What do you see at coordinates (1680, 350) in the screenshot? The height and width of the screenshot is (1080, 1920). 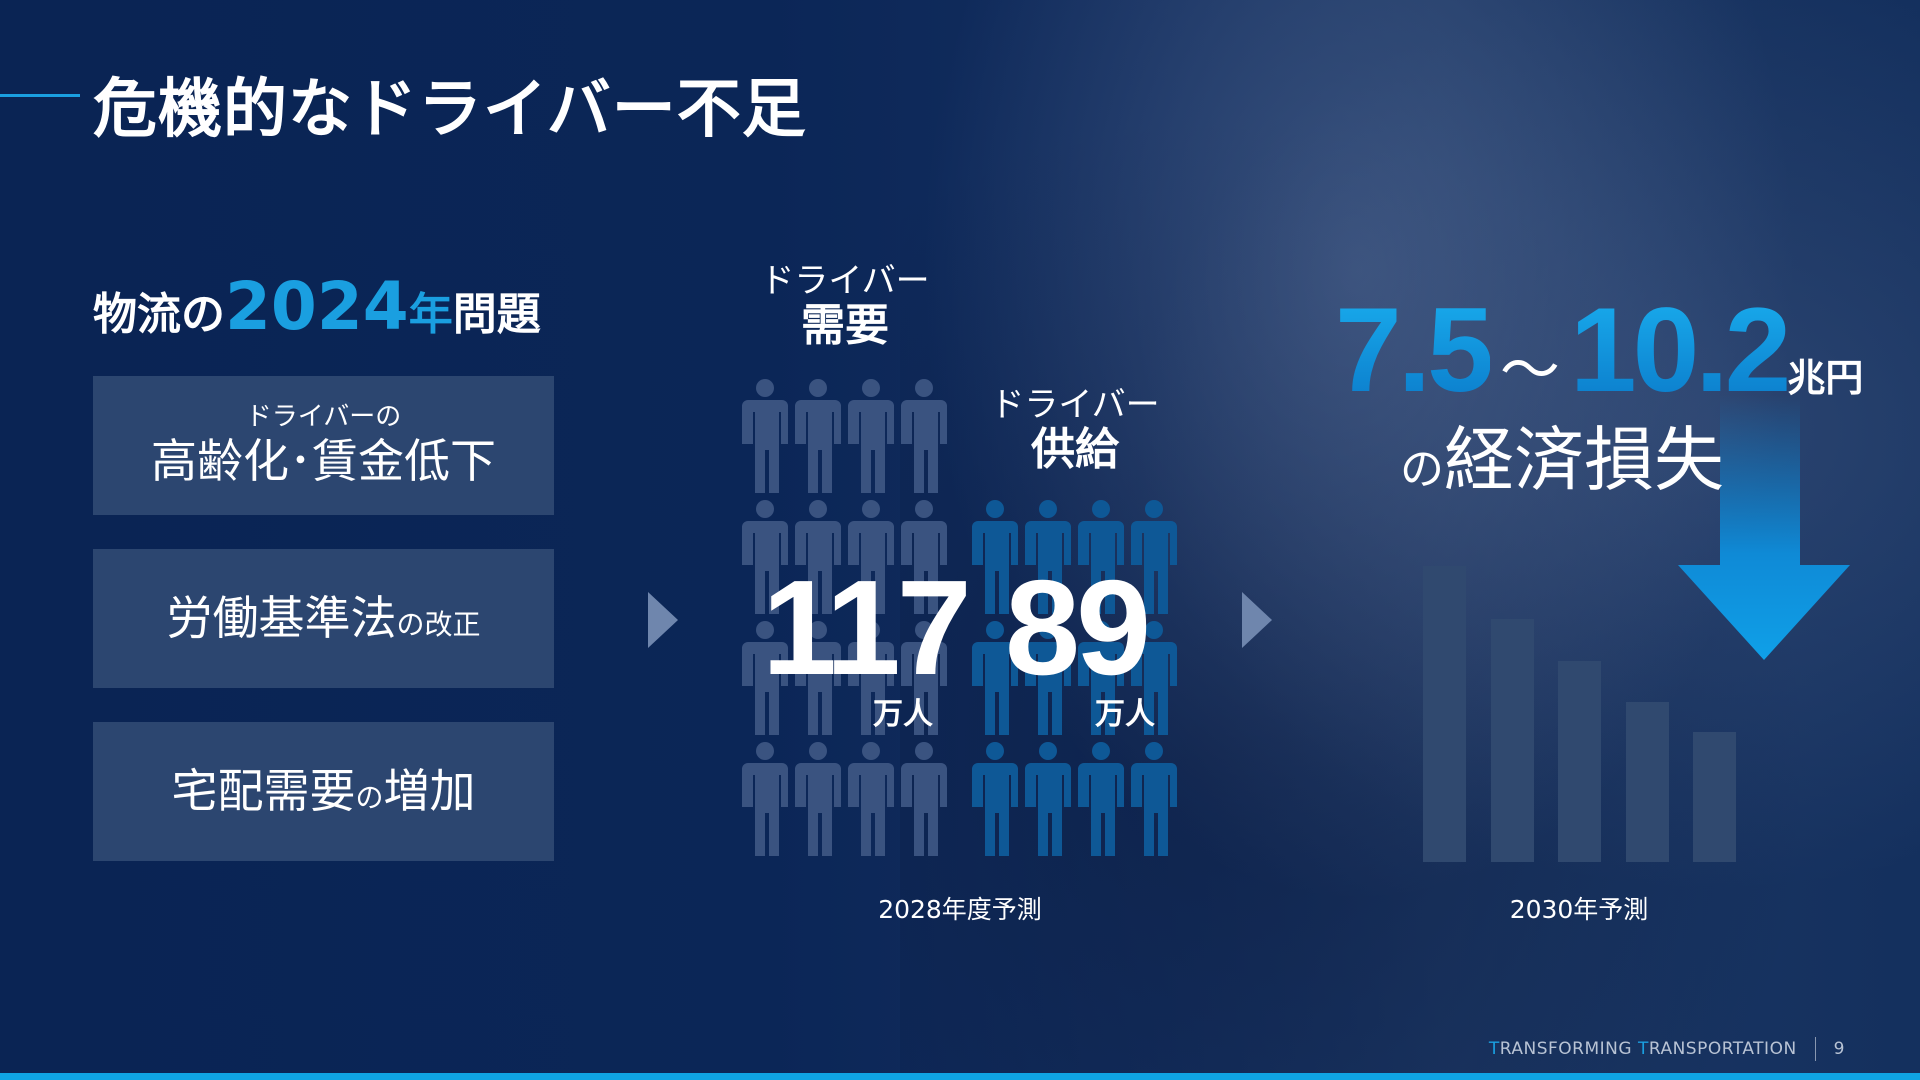 I see `loss-high: 10.2` at bounding box center [1680, 350].